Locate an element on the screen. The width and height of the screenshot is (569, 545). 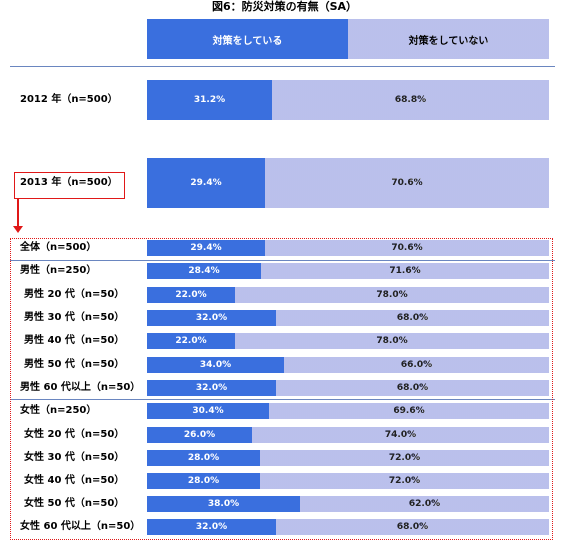
row-label: 女性（n=250） is located at coordinates (58, 410).